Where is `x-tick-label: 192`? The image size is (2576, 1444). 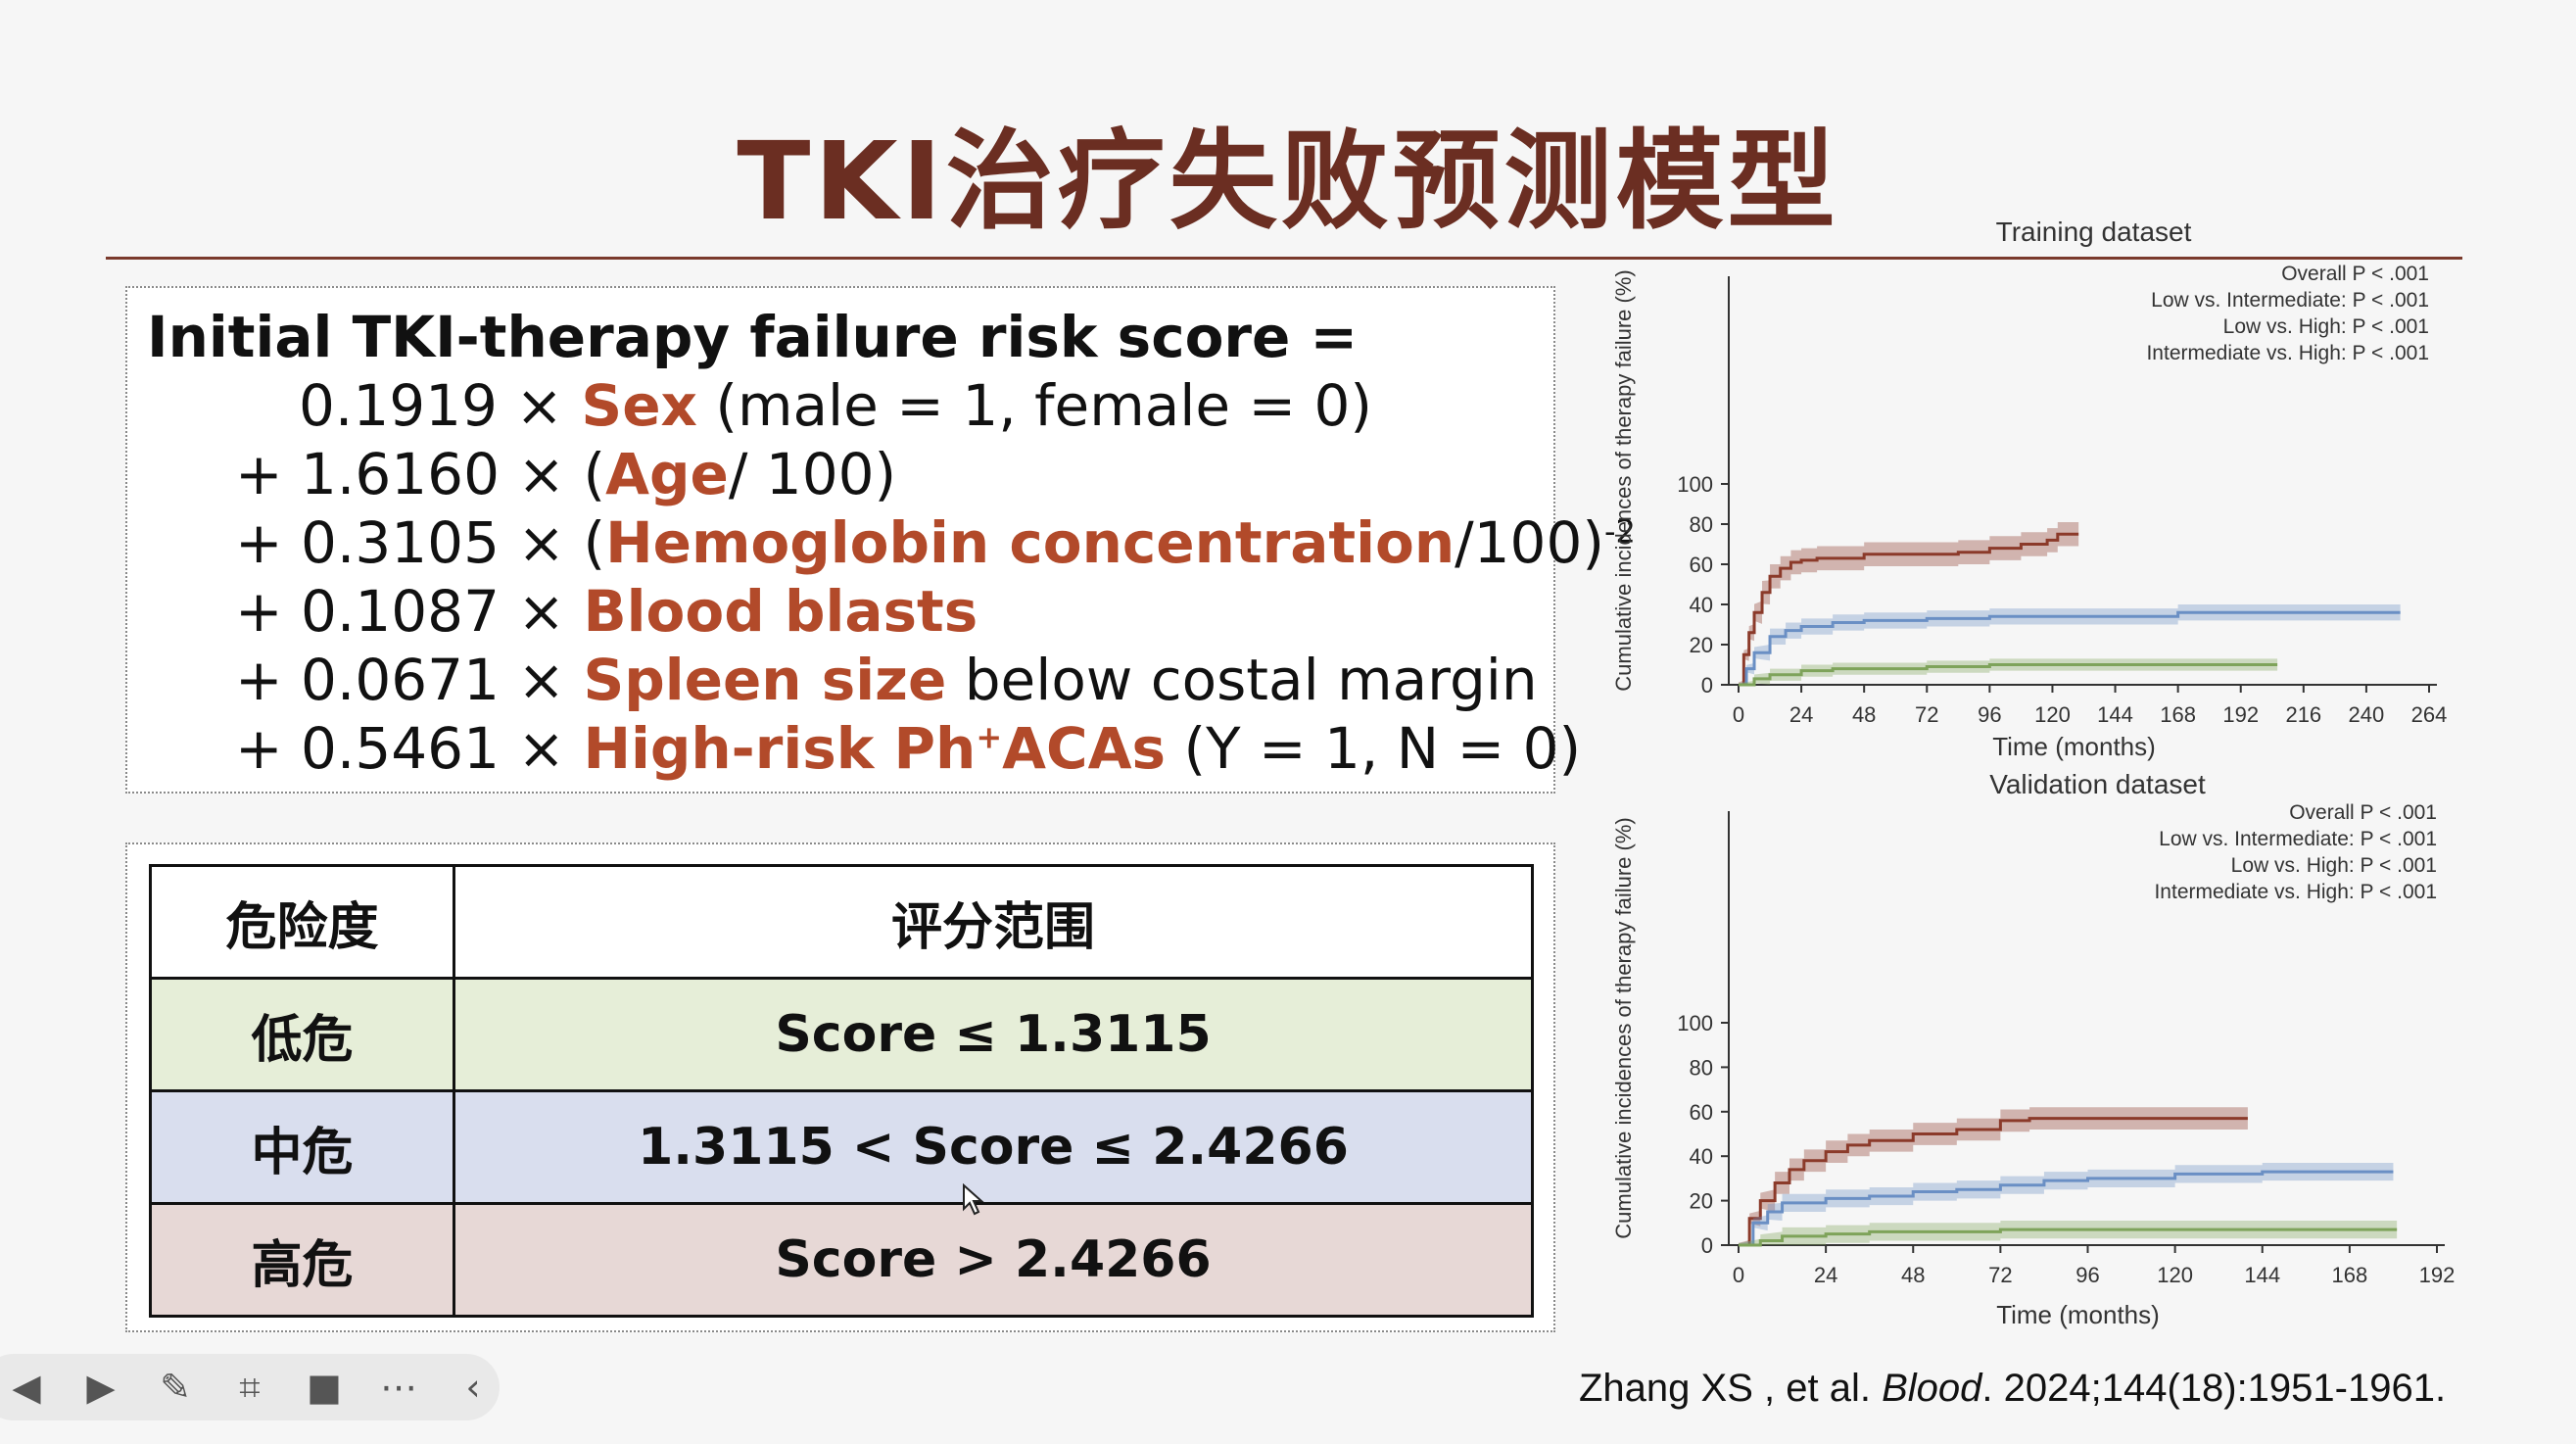
x-tick-label: 192 is located at coordinates (2437, 1275).